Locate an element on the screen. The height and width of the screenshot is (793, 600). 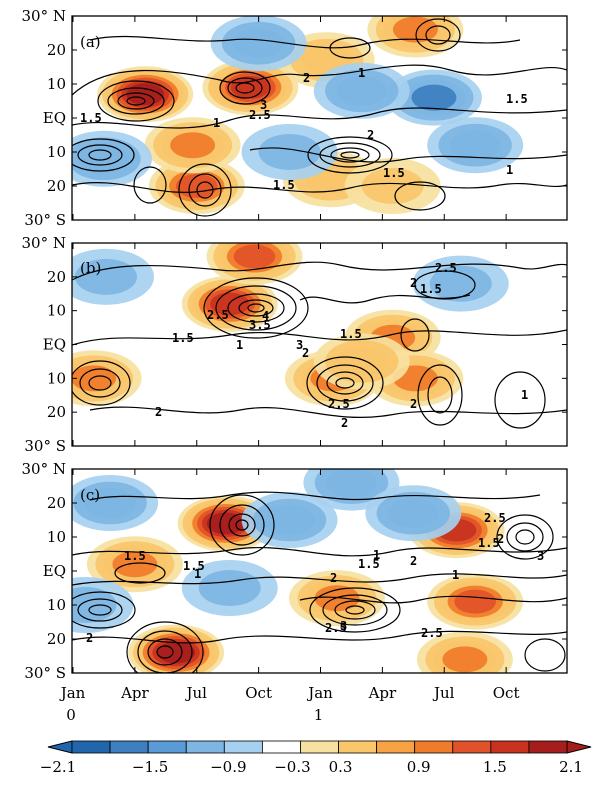
panel-label: (a) is located at coordinates (90, 42).